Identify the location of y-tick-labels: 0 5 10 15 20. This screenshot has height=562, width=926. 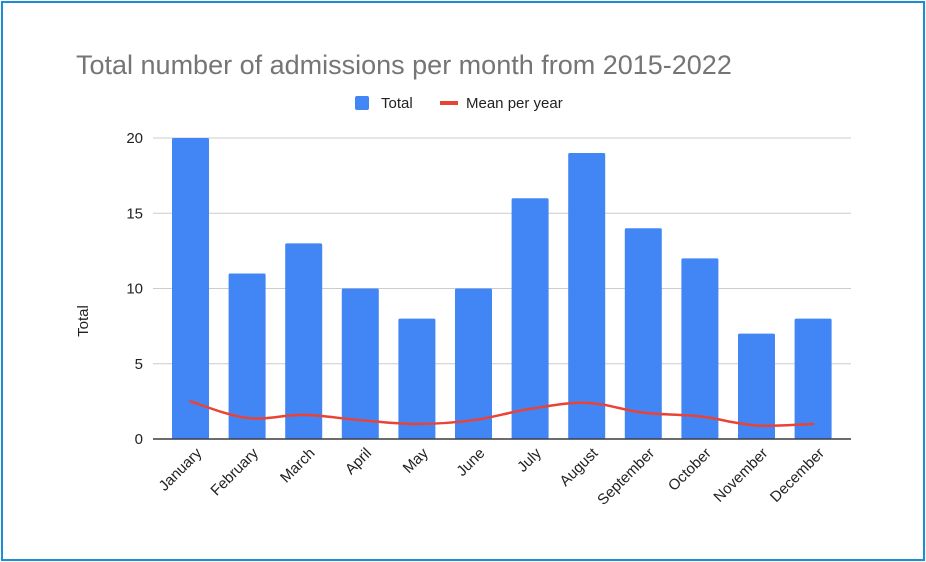
(134, 289).